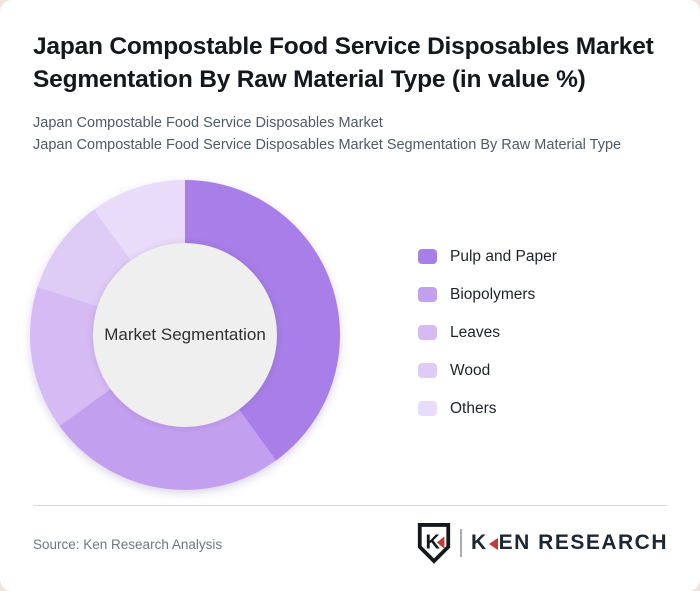  Describe the element at coordinates (493, 543) in the screenshot. I see `red-arrow-icon` at that location.